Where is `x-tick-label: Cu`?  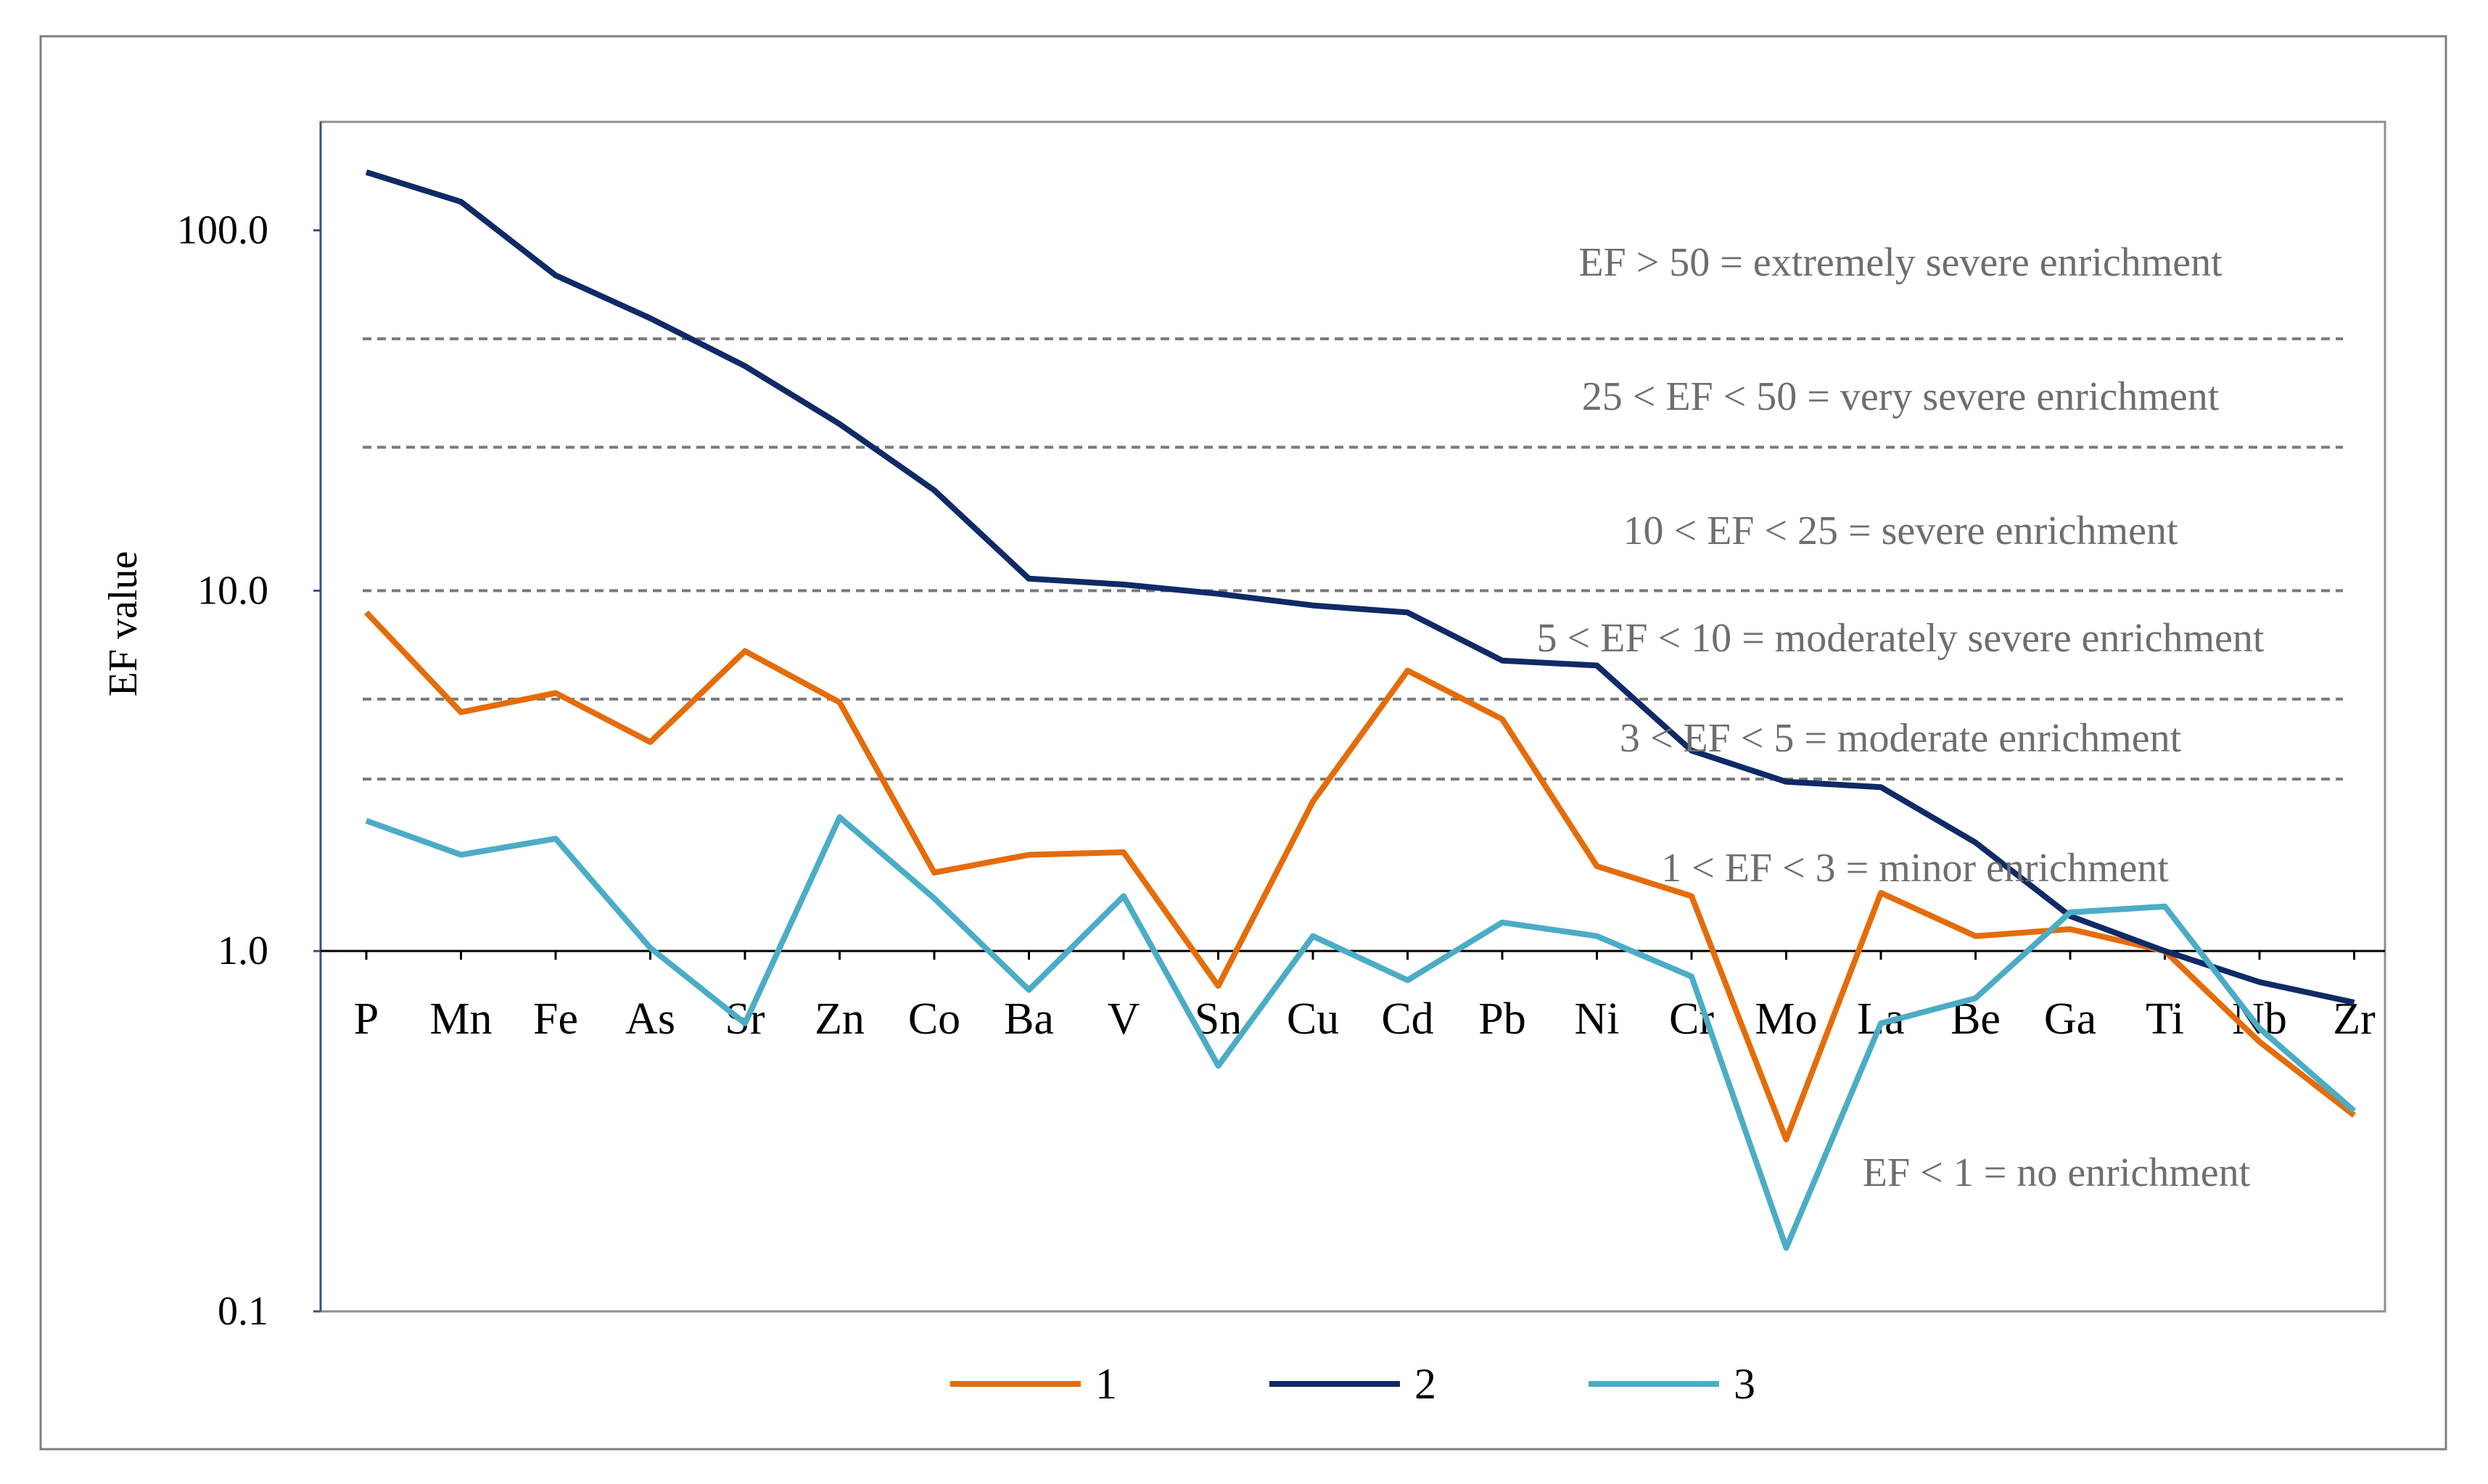 x-tick-label: Cu is located at coordinates (1313, 1019).